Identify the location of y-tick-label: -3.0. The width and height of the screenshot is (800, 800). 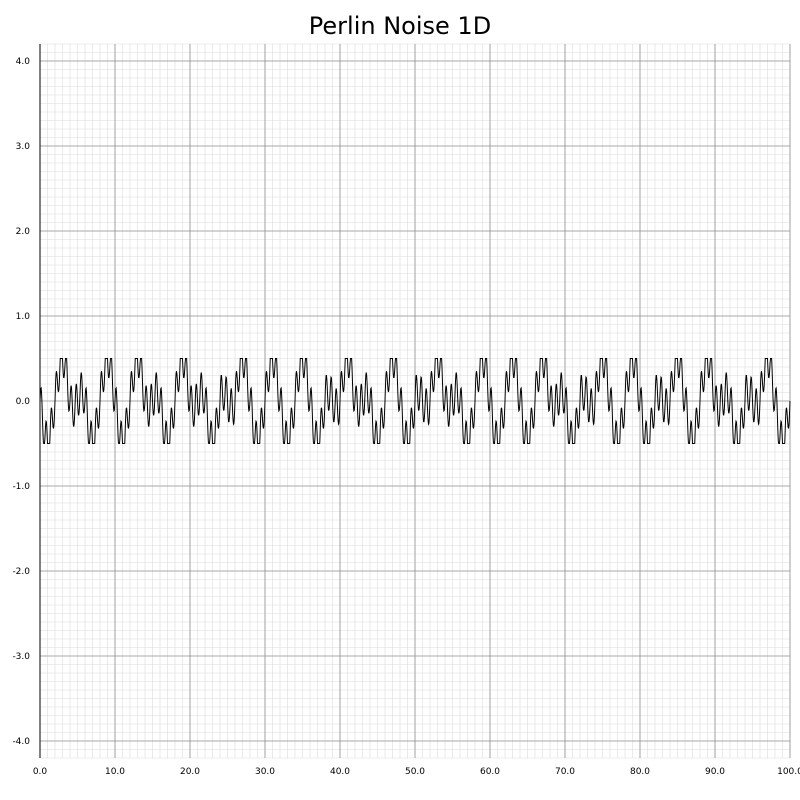
(21, 657).